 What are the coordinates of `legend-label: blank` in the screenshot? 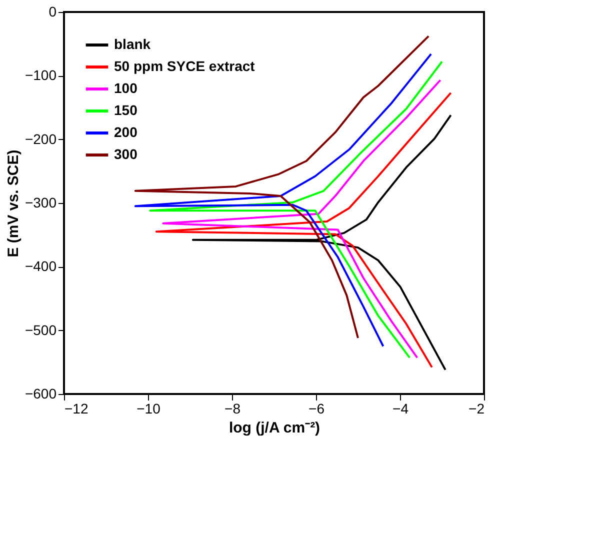 It's located at (132, 44).